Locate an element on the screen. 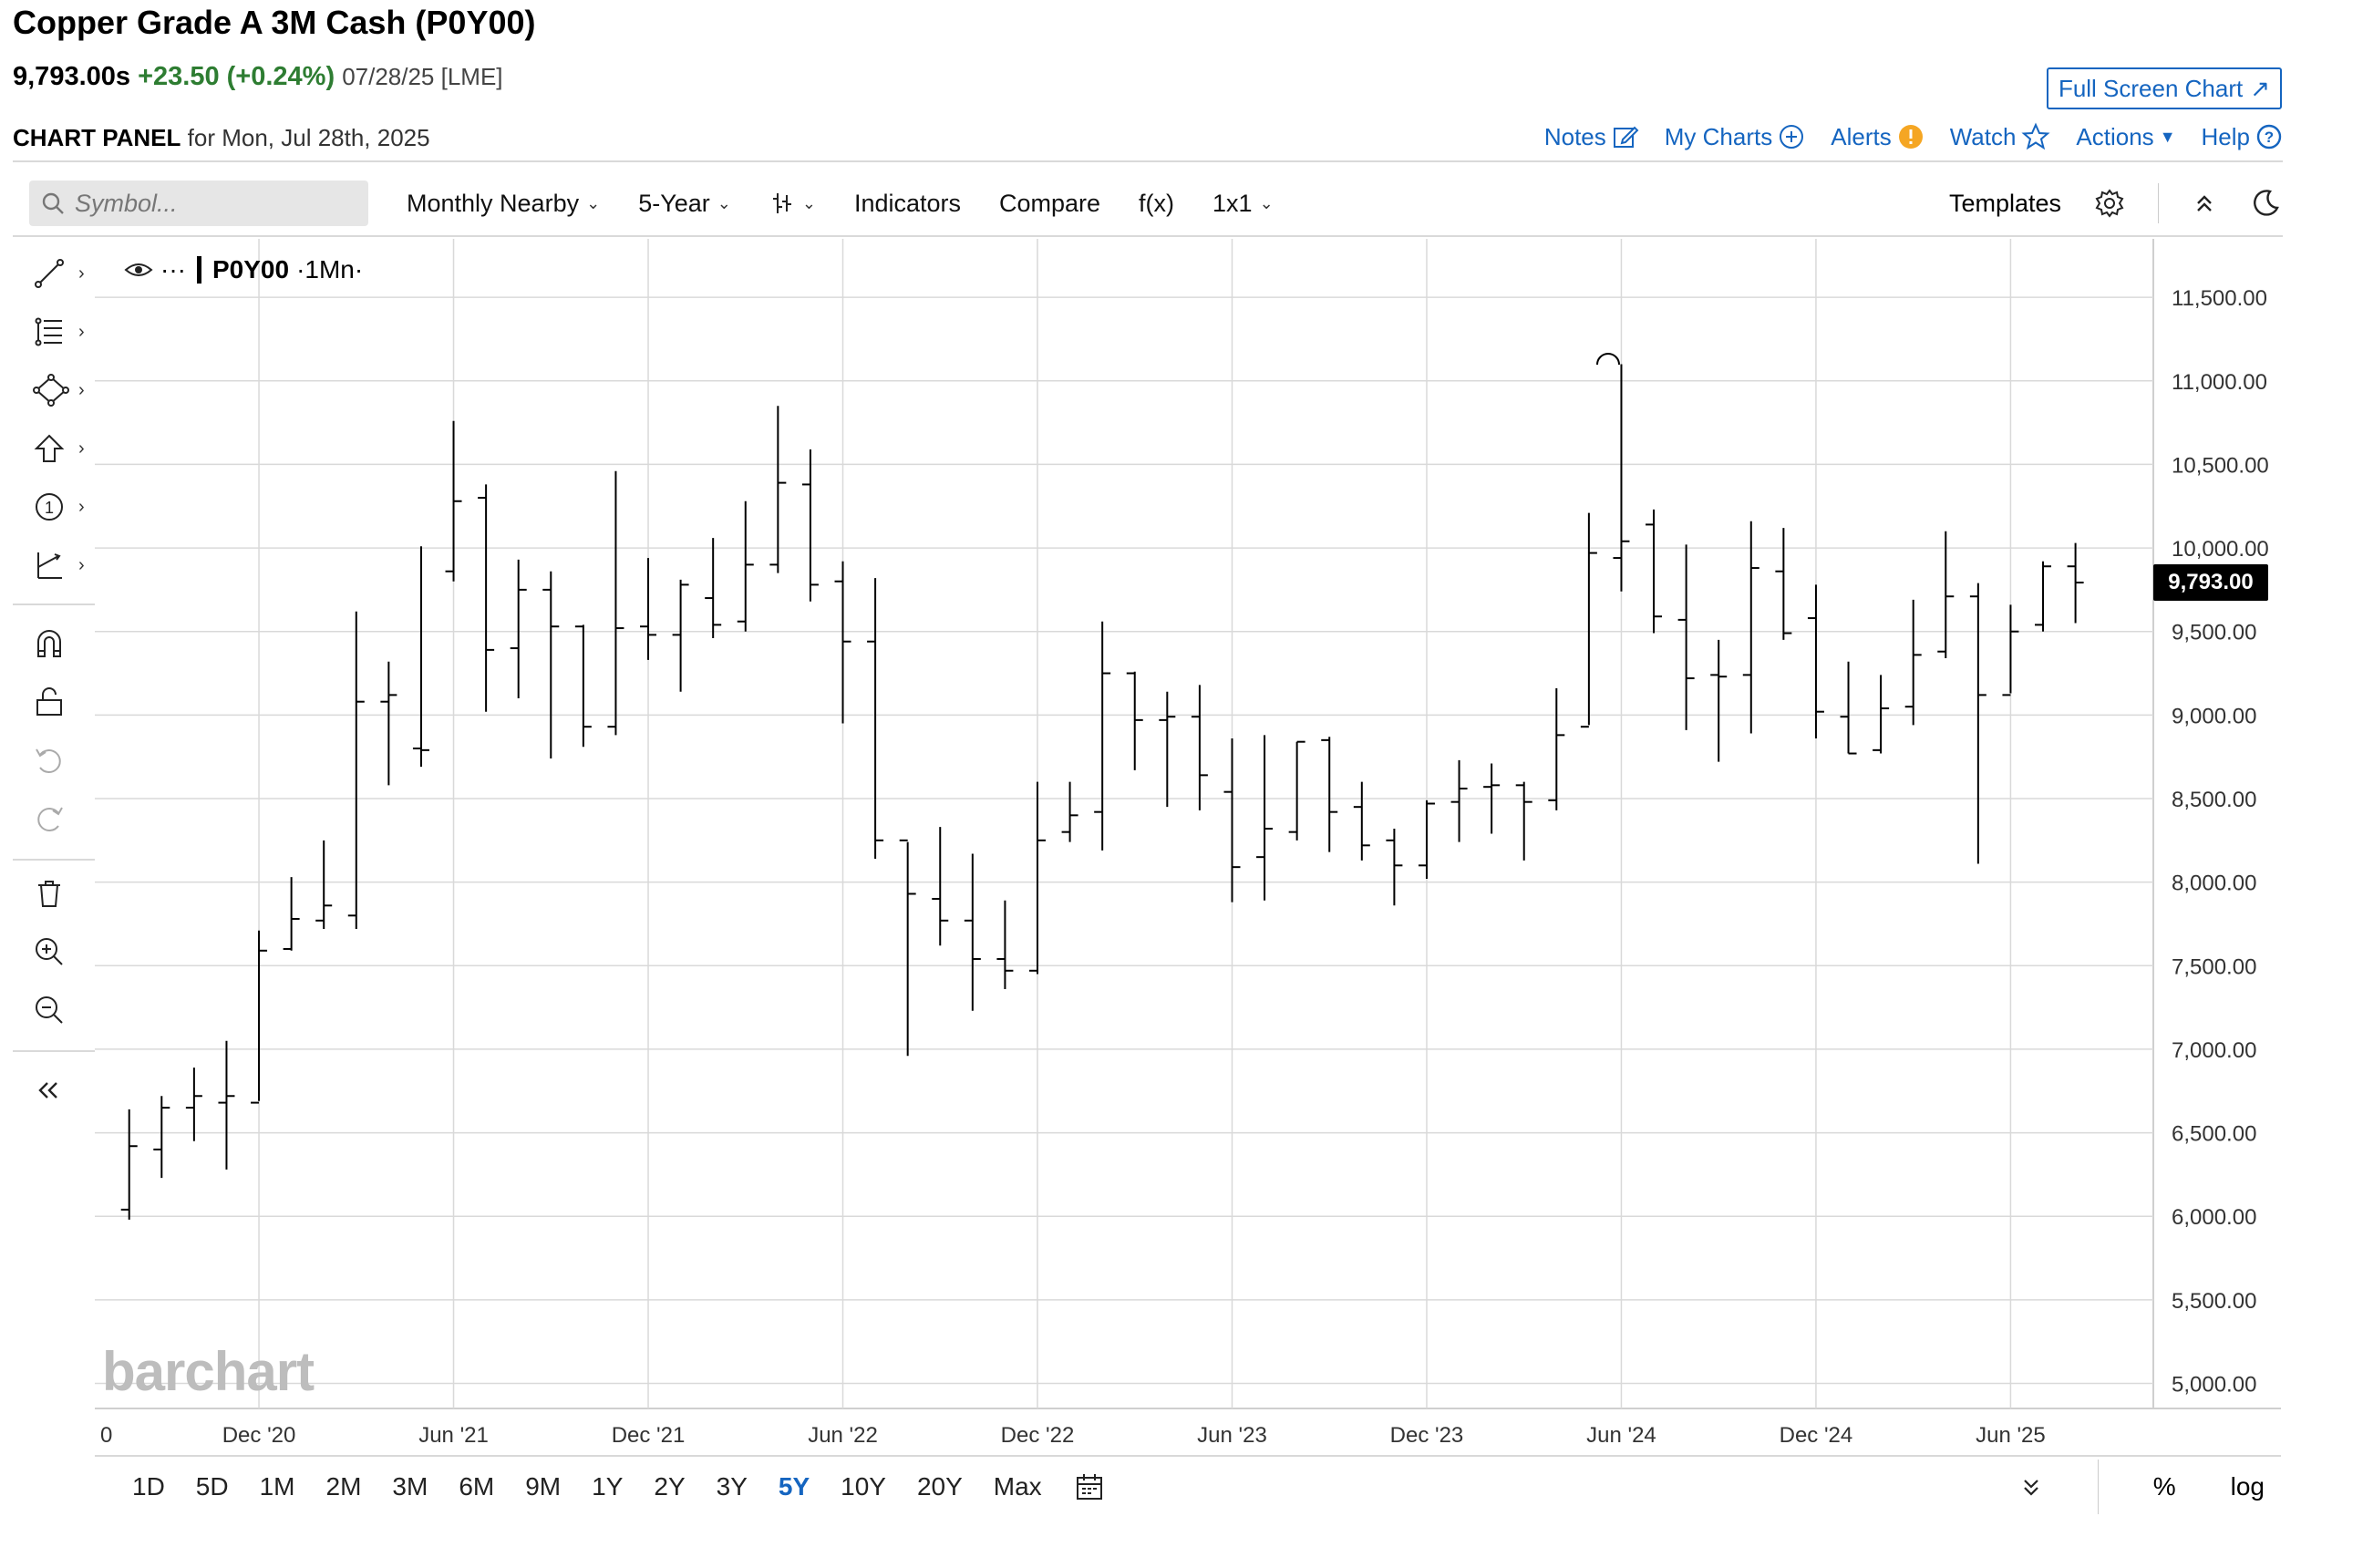  timeframe-bar: 1D 5D 1M 2M 3M 6M 9M 1Y 2Y 3Y 5Y 10Y 20Y Max % log is located at coordinates (1188, 1487).